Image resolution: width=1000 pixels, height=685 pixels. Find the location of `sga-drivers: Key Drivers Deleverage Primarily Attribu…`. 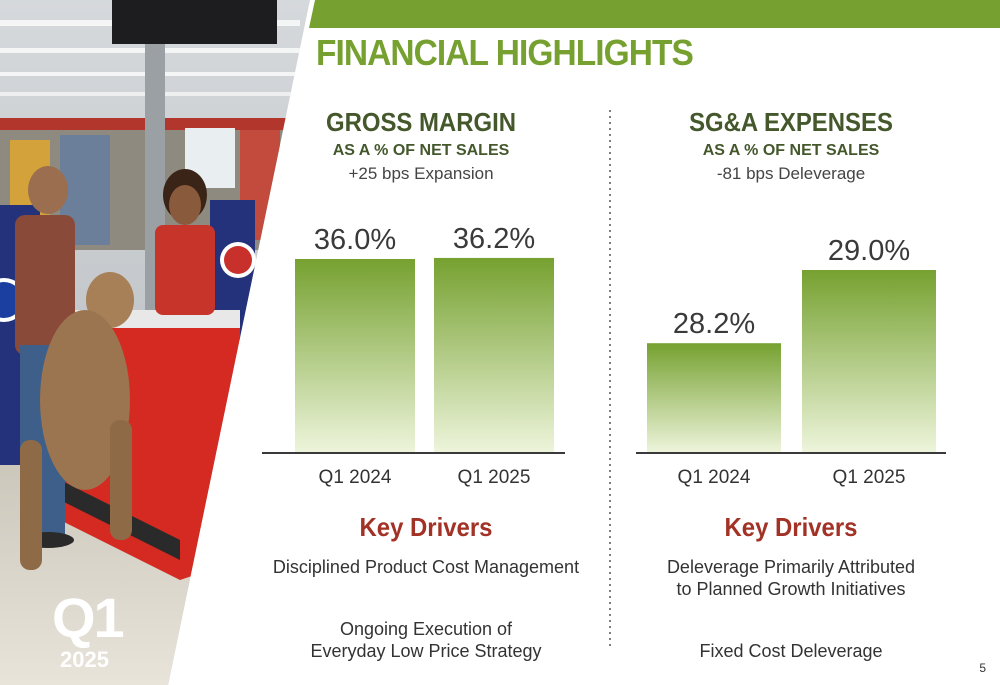

sga-drivers: Key Drivers Deleverage Primarily Attribu… is located at coordinates (791, 587).